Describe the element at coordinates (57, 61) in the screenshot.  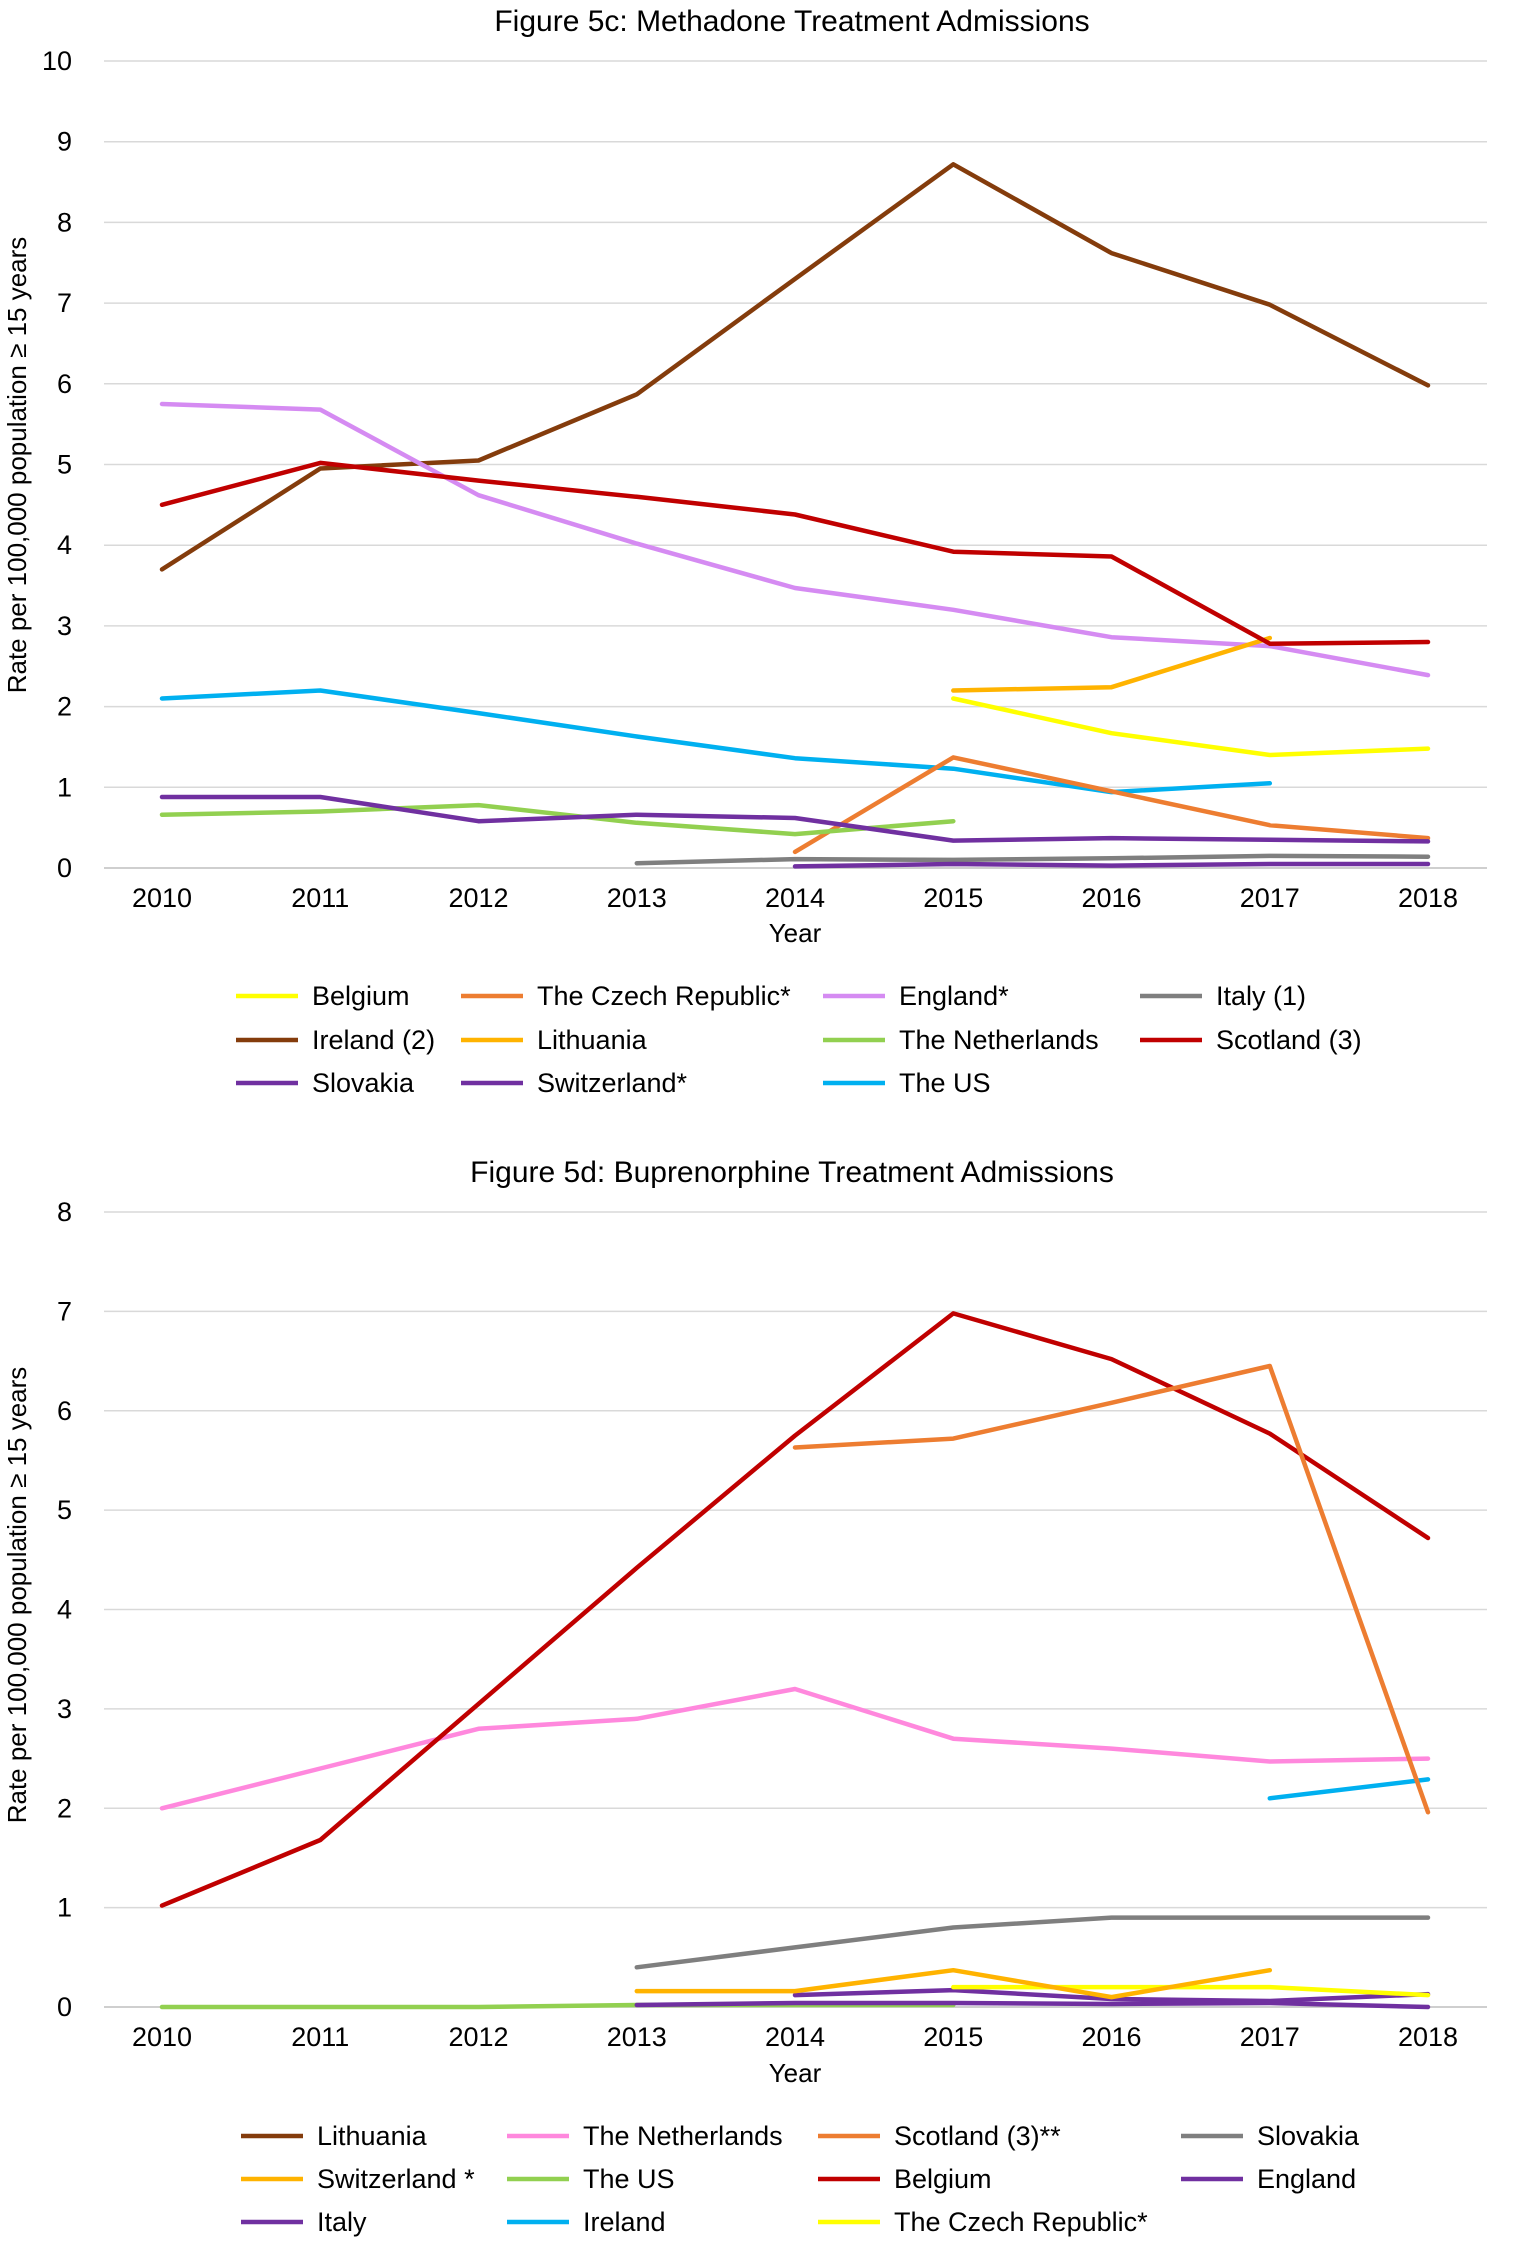
I see `y-tick-label: 10` at that location.